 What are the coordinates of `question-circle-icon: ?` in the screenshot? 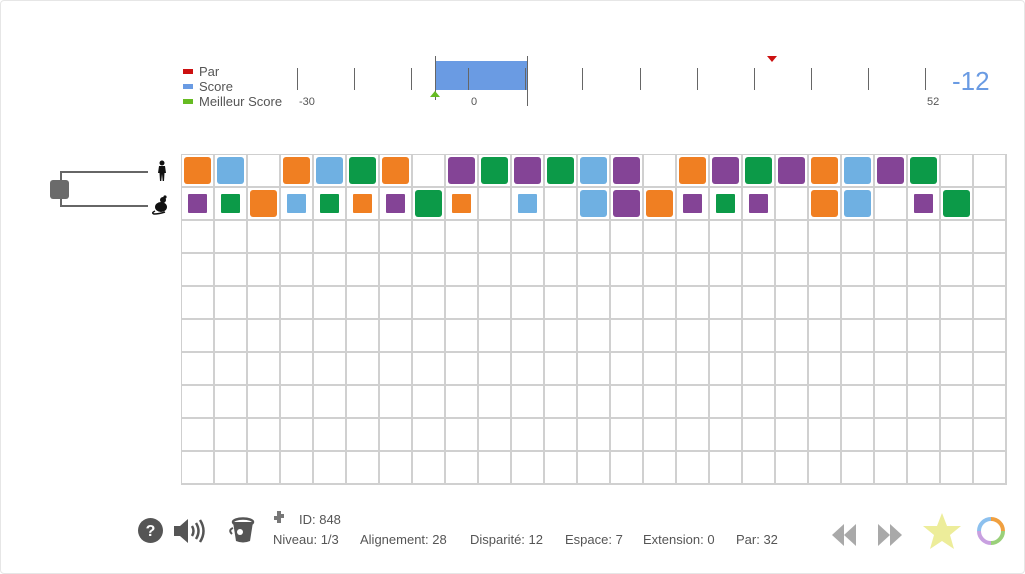 It's located at (150, 533).